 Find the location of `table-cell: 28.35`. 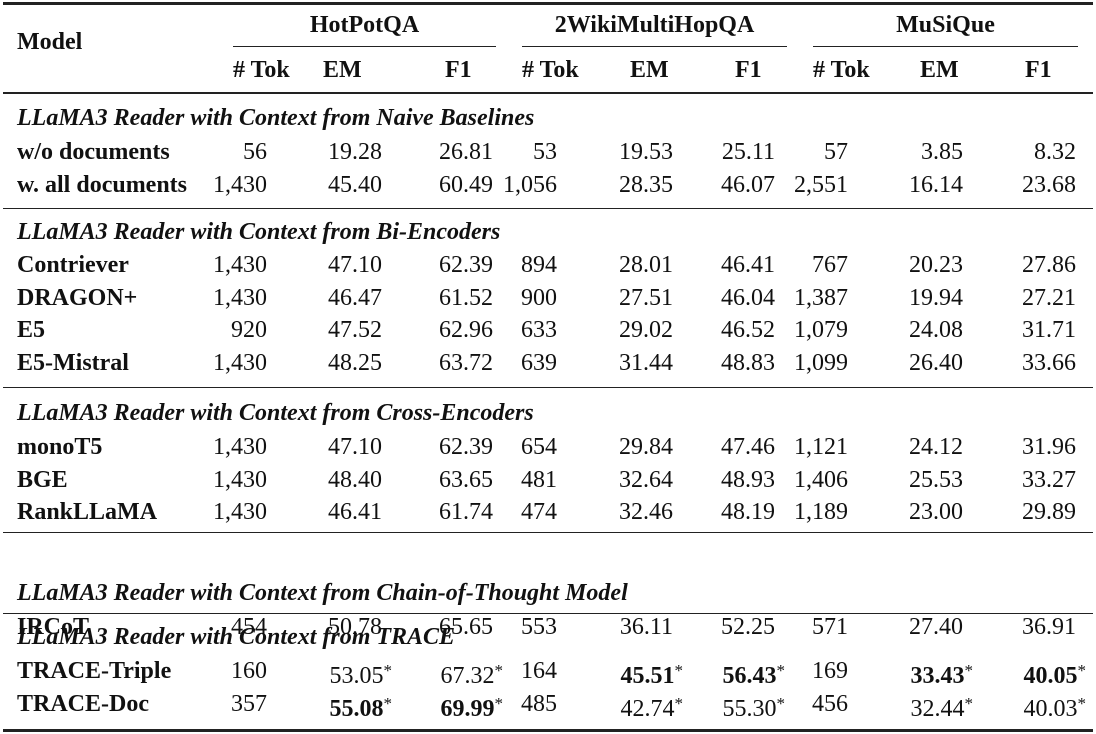

table-cell: 28.35 is located at coordinates (646, 185).